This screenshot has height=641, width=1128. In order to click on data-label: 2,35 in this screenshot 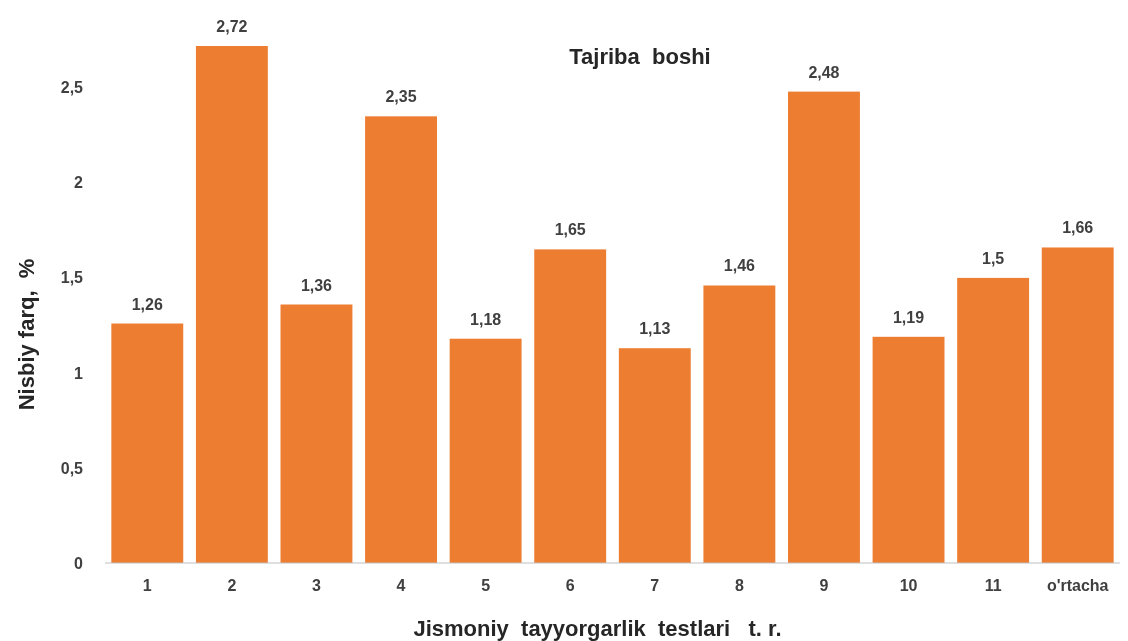, I will do `click(401, 97)`.